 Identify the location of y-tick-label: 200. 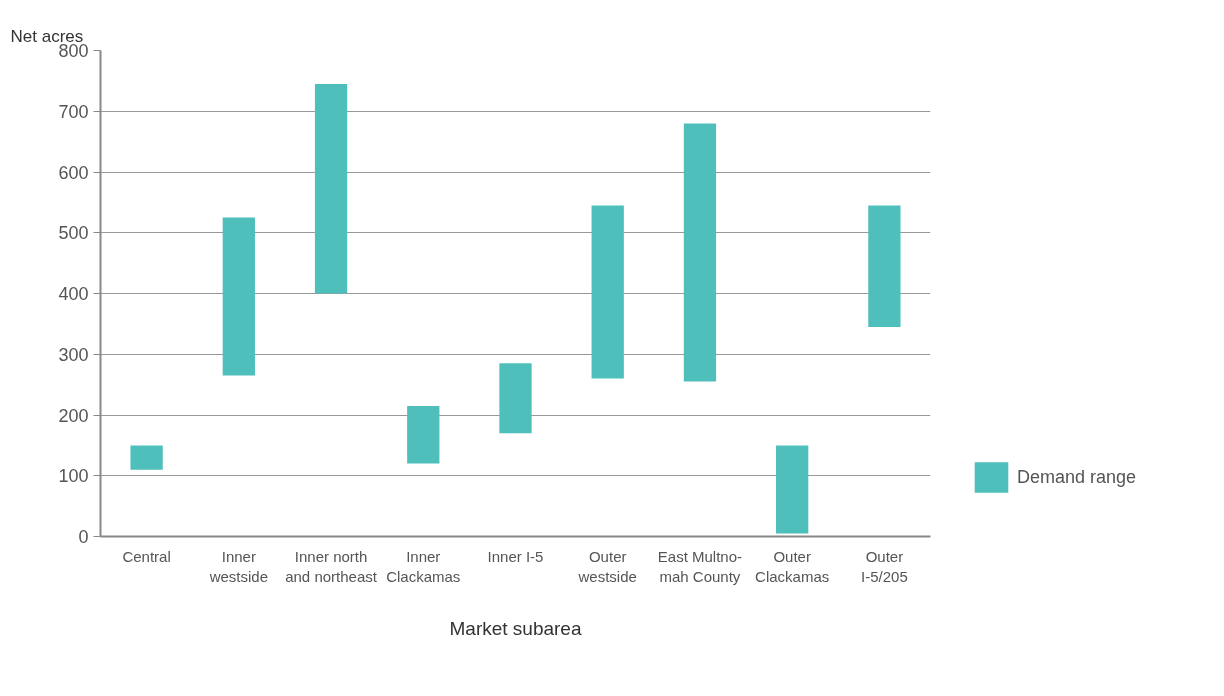
(73, 415).